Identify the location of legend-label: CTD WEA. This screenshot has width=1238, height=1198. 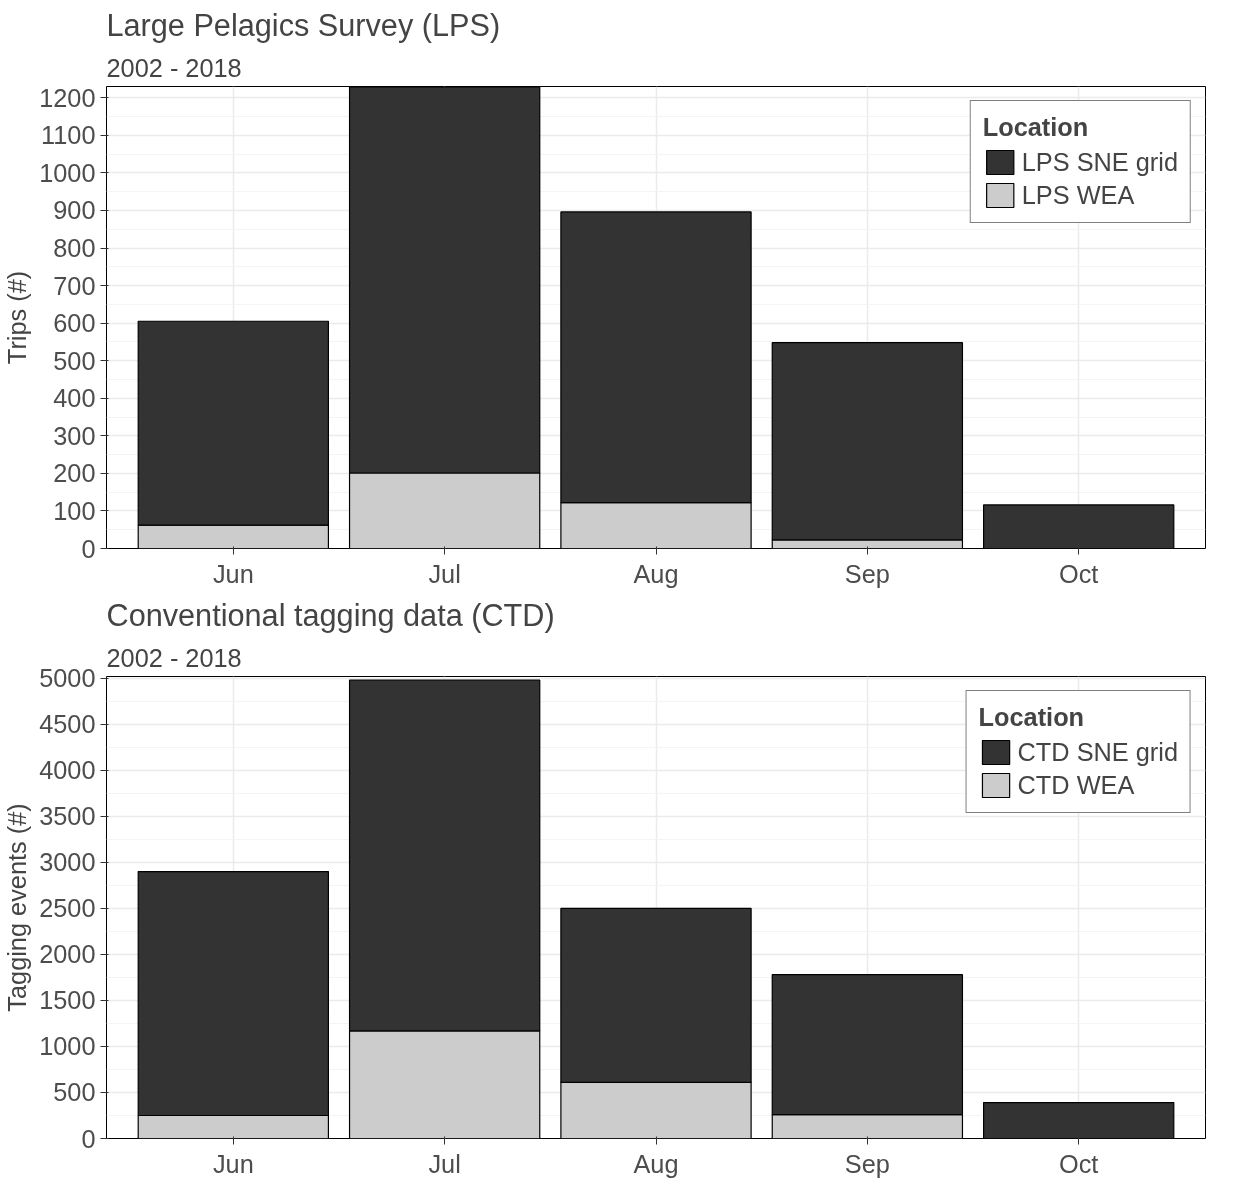
(1076, 785).